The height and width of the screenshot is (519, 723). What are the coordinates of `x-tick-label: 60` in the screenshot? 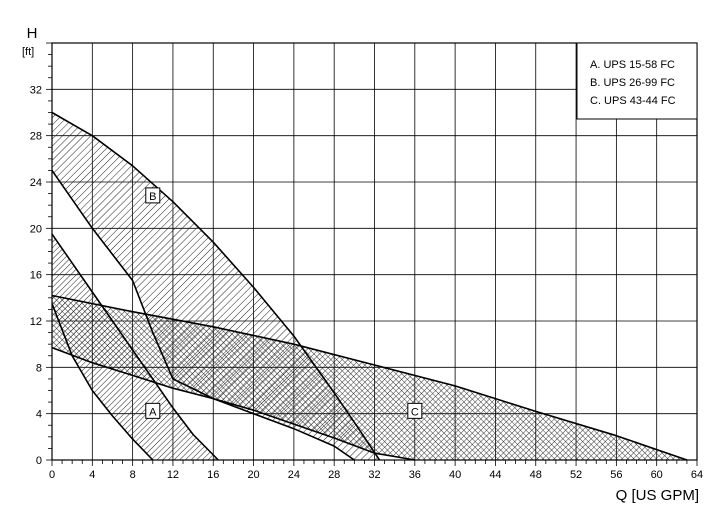 It's located at (657, 475).